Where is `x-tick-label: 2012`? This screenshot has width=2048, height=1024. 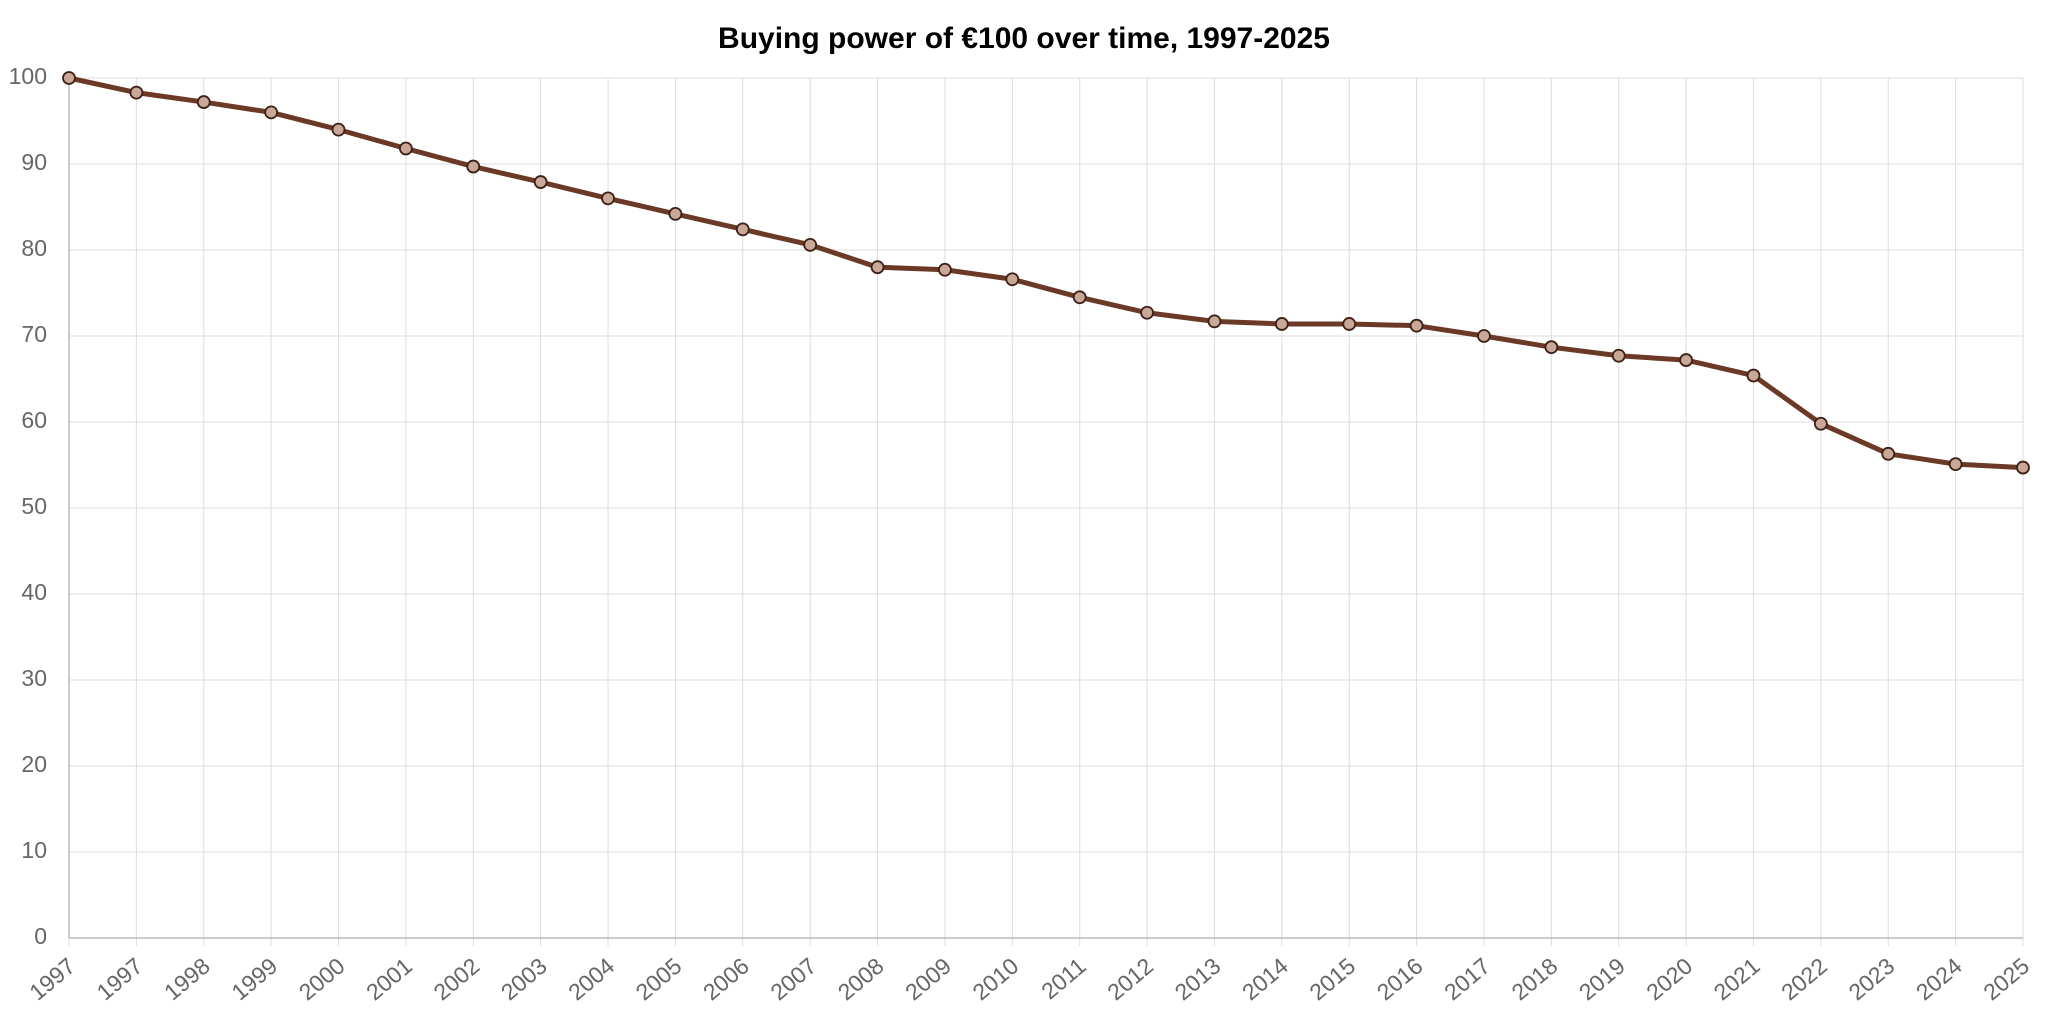
x-tick-label: 2012 is located at coordinates (1130, 979).